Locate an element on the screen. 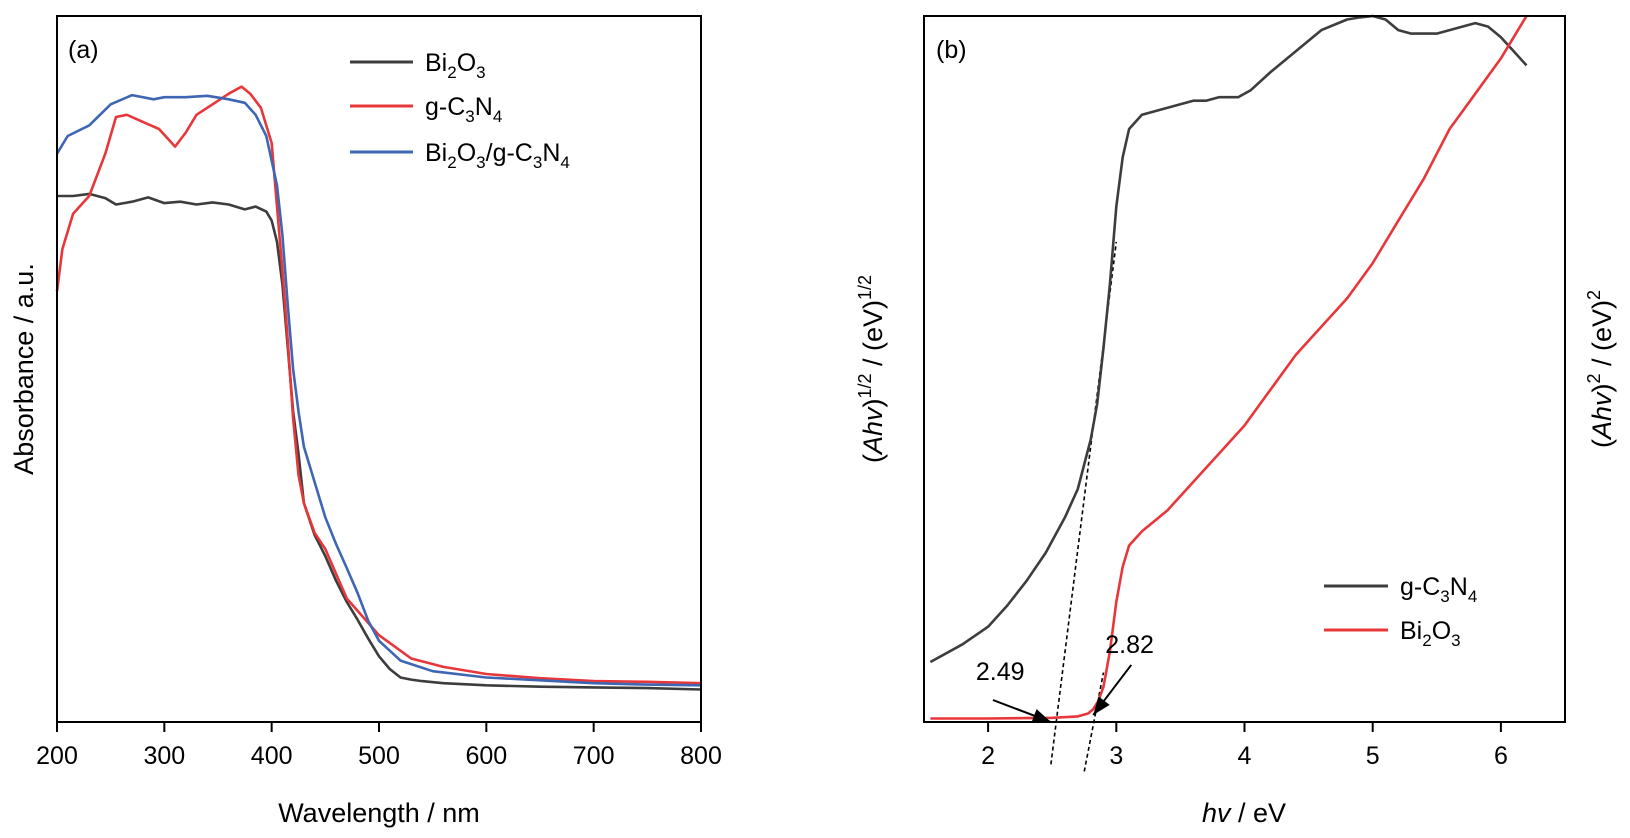 The width and height of the screenshot is (1630, 838). panel-a-legend: Bi2O3 g-C3N4 Bi2O3/g-C3N4 is located at coordinates (460, 110).